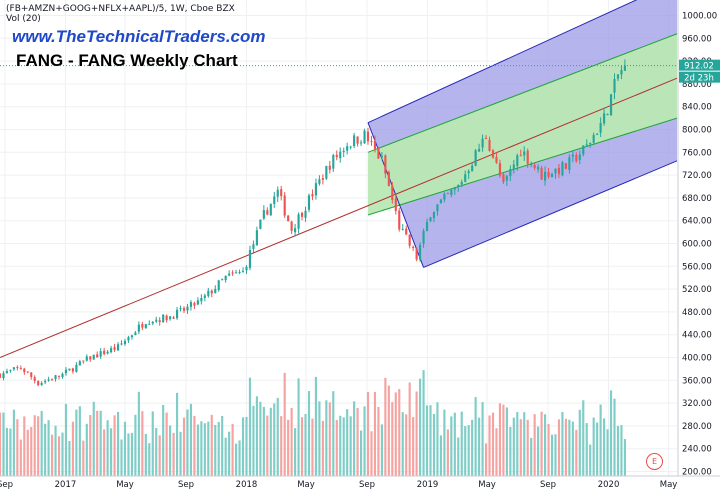 Image resolution: width=720 pixels, height=492 pixels. Describe the element at coordinates (697, 450) in the screenshot. I see `y-tick-label: 240.00` at that location.